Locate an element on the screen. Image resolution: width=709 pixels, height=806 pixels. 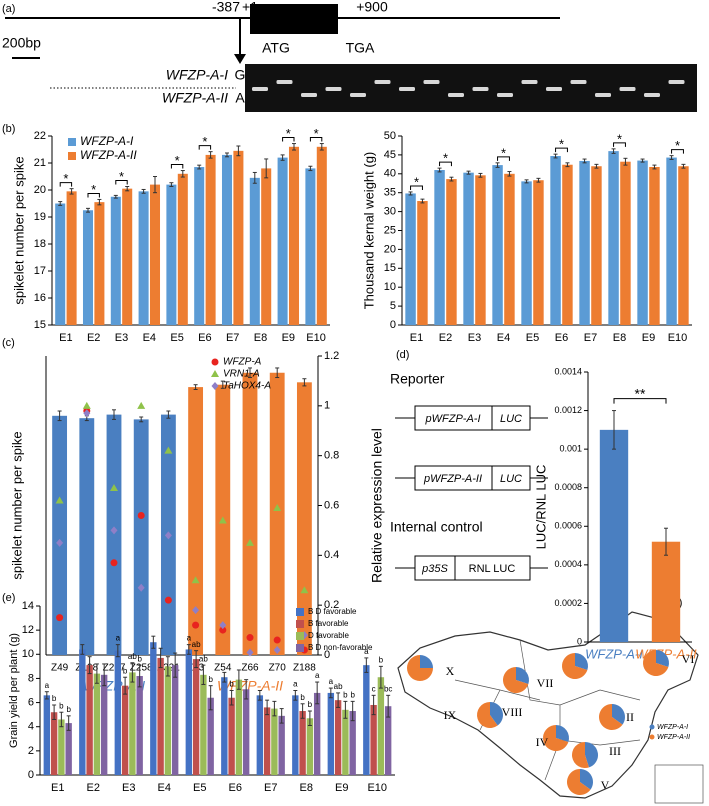
x-tick-label: E6 is located at coordinates (561, 338).